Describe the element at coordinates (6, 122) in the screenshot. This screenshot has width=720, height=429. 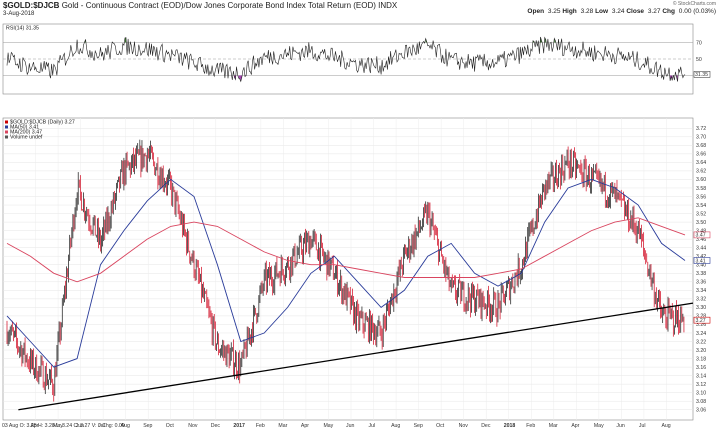
I see `price-line-icon` at that location.